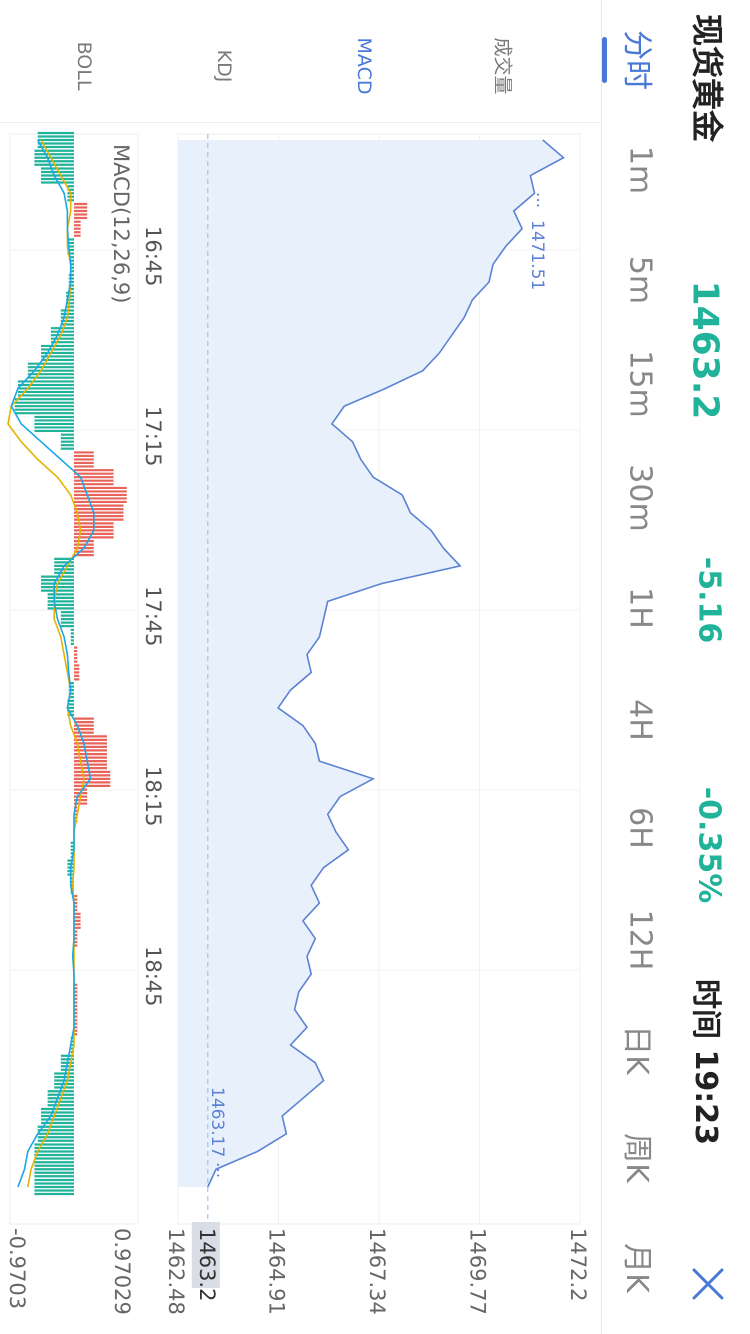 The image size is (750, 1334). What do you see at coordinates (709, 845) in the screenshot?
I see `price-change-percent: -0.35%` at bounding box center [709, 845].